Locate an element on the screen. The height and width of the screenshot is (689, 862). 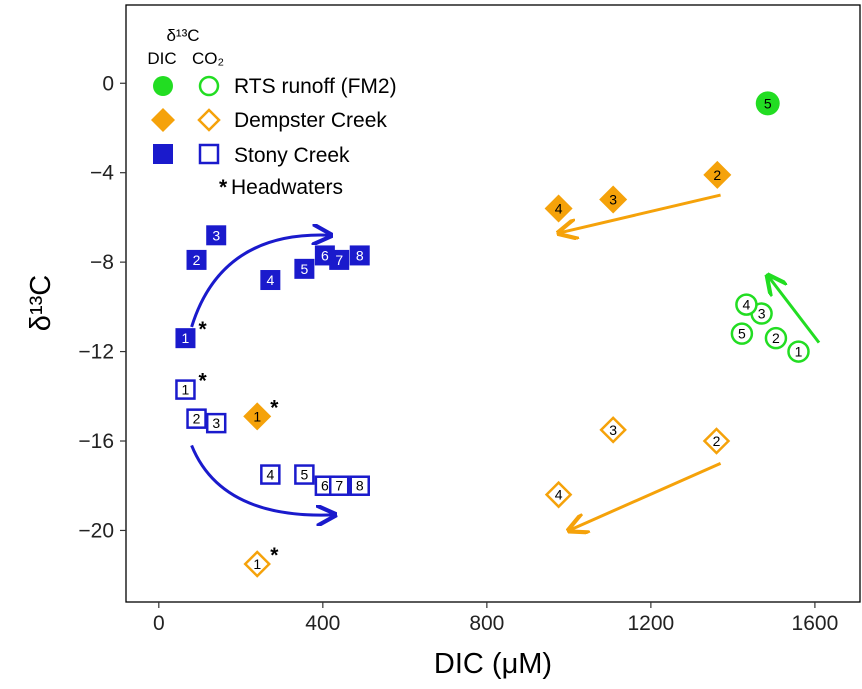
legend-dempster-dic-marker is located at coordinates (163, 120).